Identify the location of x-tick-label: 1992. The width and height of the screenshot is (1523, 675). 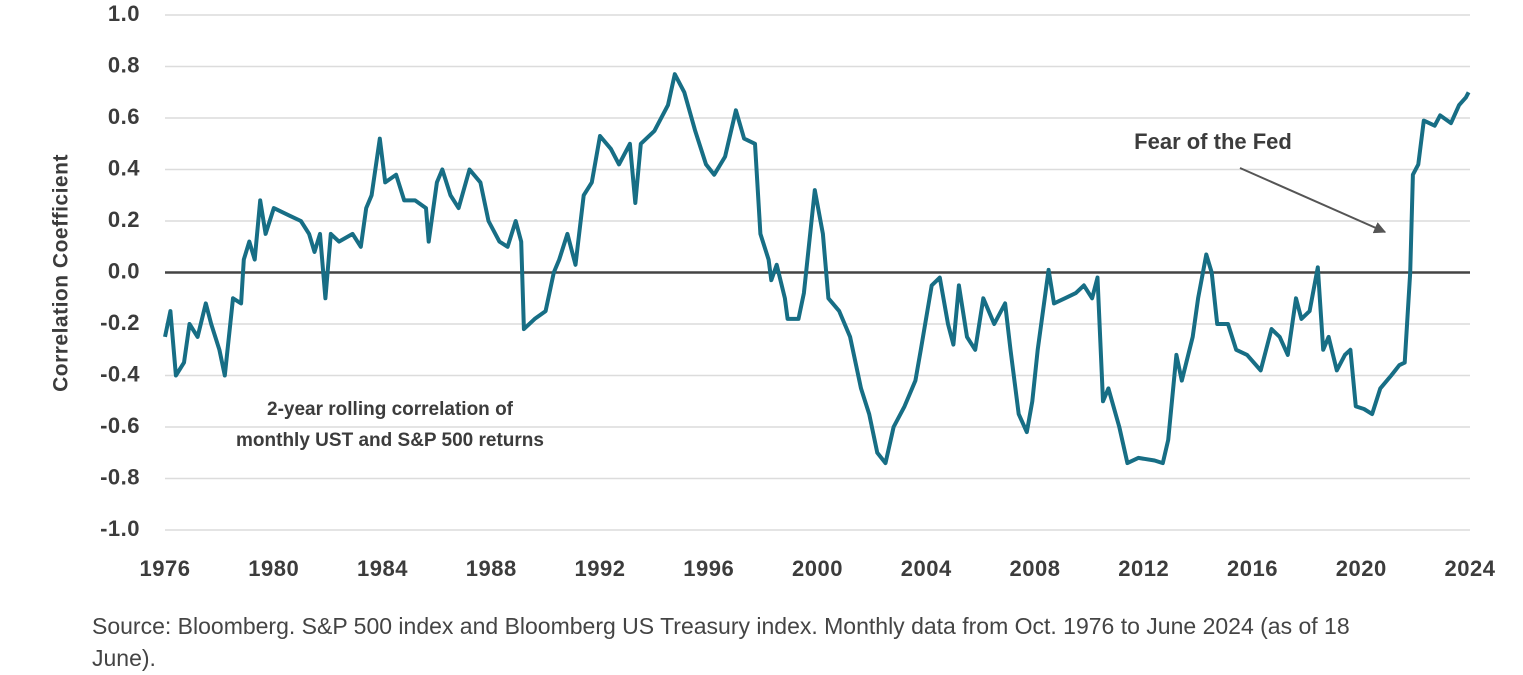
(600, 568).